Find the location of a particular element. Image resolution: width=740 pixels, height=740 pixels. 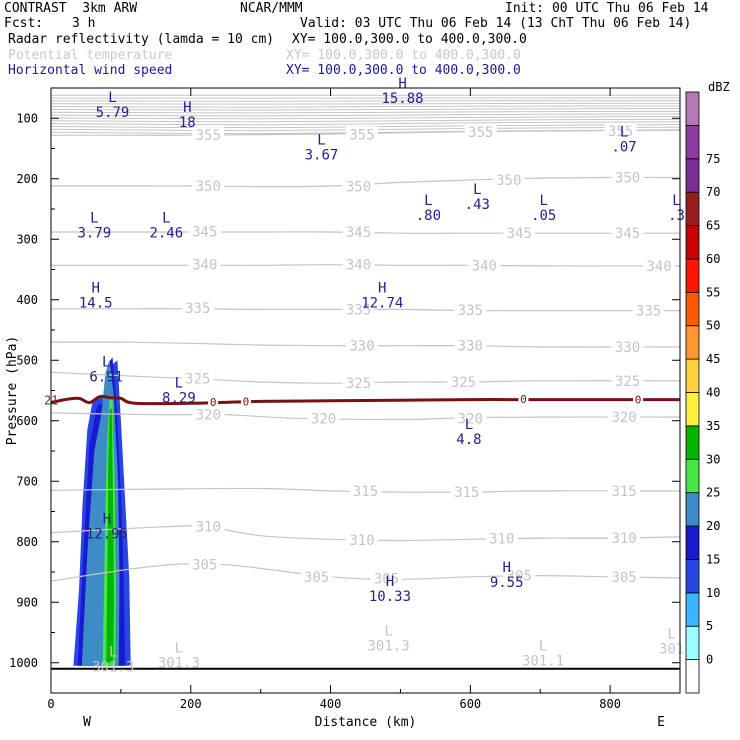

x-tick-label: 600 is located at coordinates (470, 704).